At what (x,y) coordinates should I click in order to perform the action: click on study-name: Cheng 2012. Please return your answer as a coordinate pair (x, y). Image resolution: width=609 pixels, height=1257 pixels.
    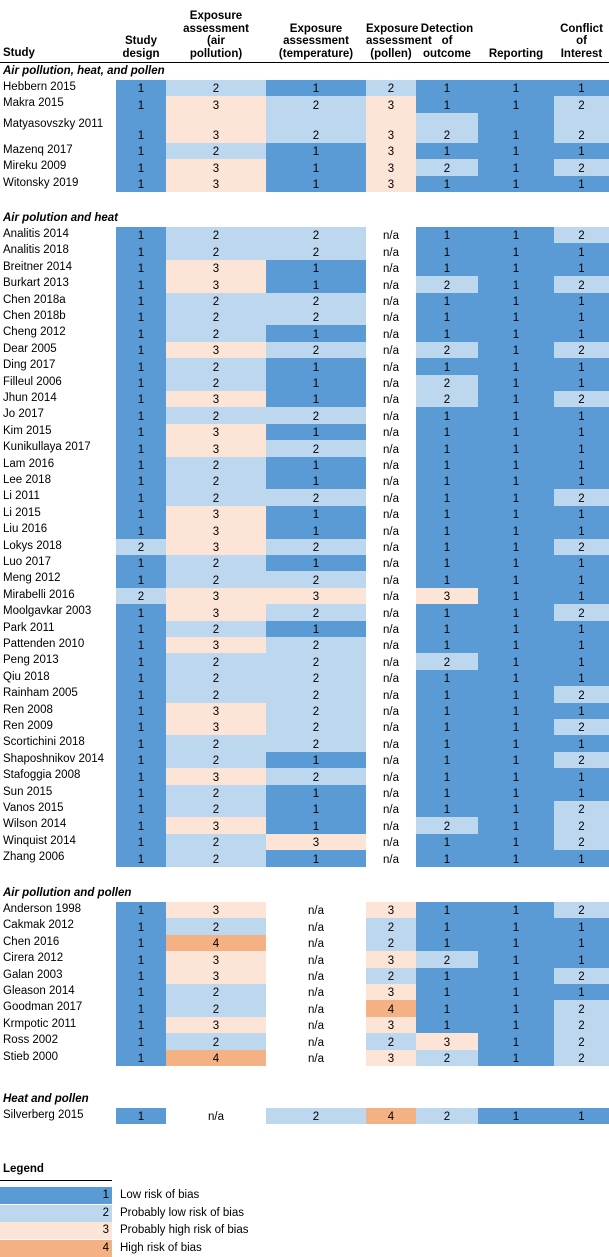
    Looking at the image, I should click on (34, 332).